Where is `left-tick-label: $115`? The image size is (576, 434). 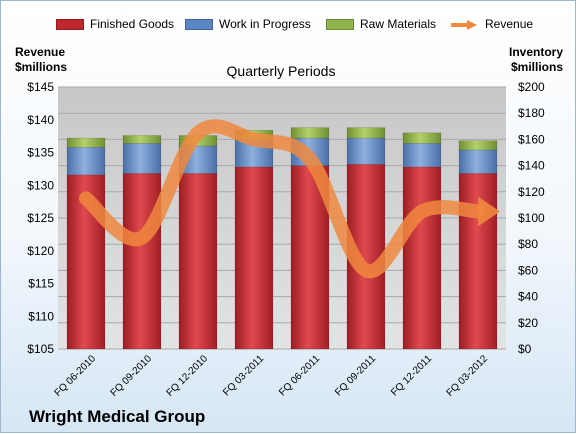 left-tick-label: $115 is located at coordinates (41, 284).